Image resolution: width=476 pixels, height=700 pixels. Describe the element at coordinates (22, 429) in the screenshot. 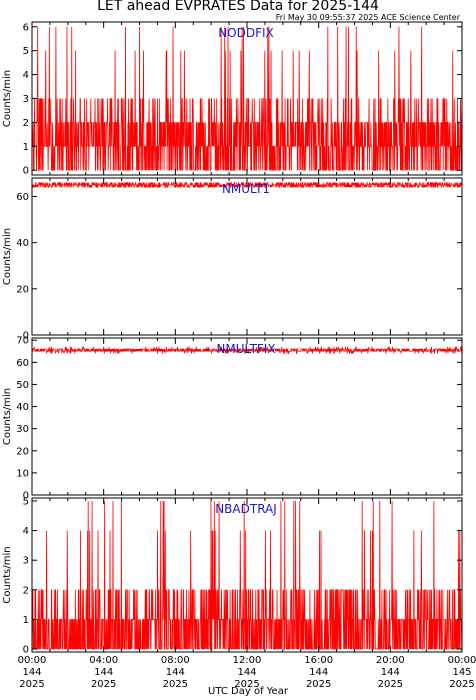

I see `y-tick-label: 30` at that location.